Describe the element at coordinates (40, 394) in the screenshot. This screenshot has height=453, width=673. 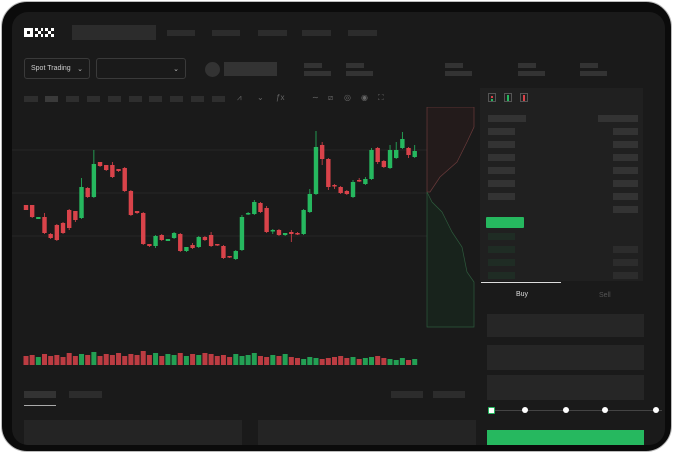
I see `tab-open-orders` at that location.